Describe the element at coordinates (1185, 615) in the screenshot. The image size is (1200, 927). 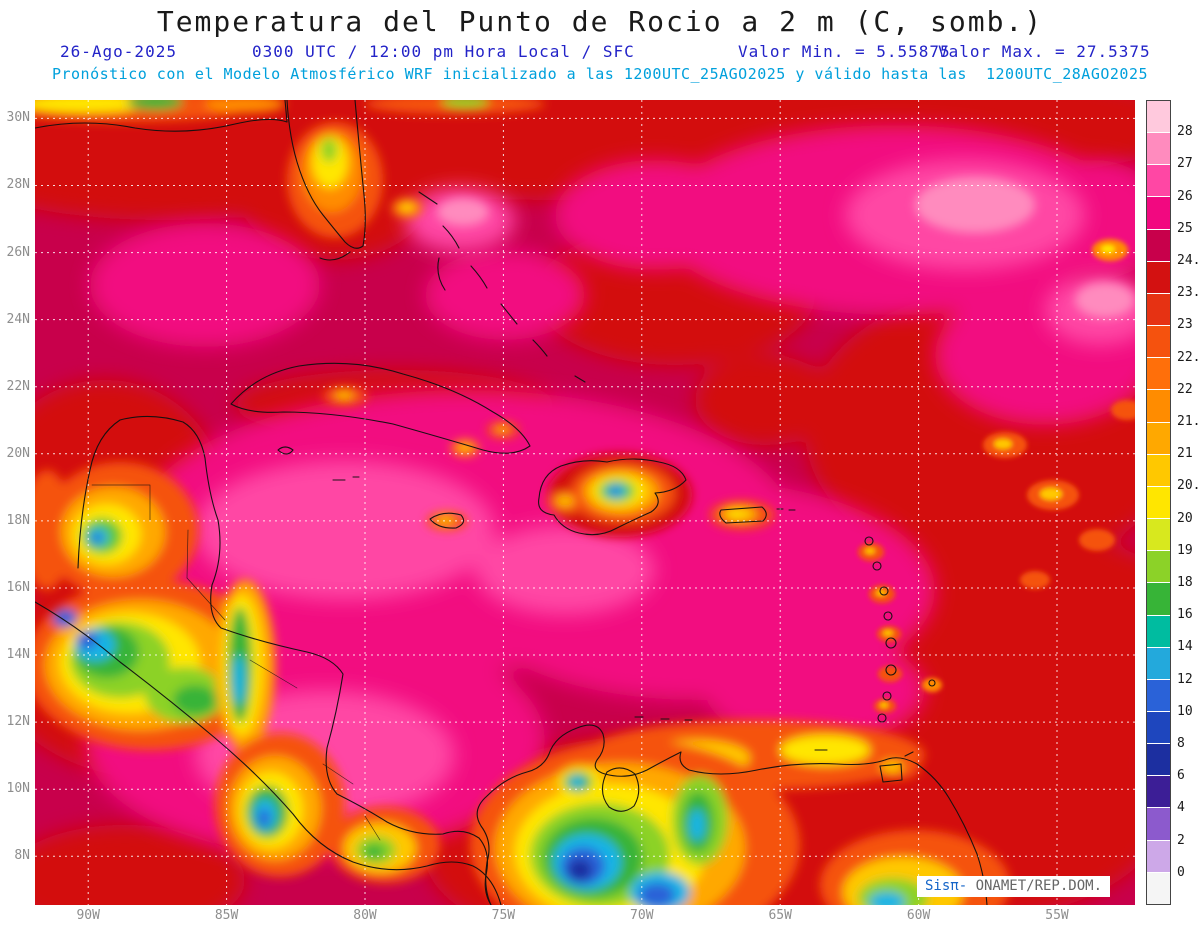
I see `colorbar-tick-label: 16` at that location.